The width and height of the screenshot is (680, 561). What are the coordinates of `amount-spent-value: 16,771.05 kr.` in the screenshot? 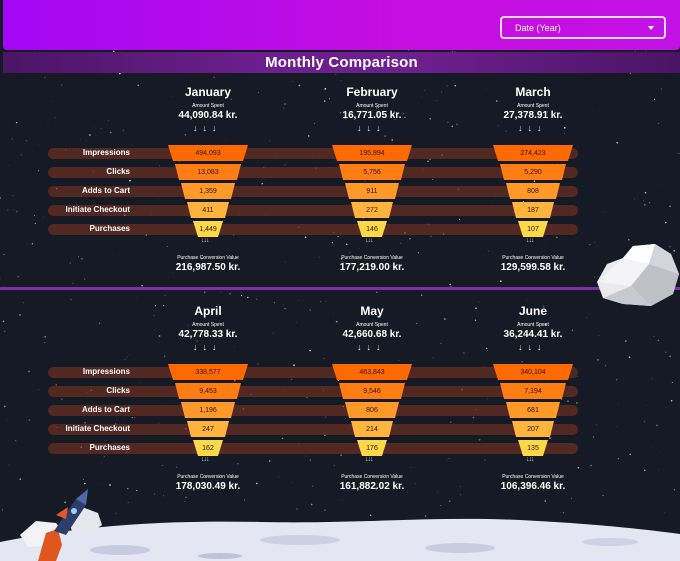 It's located at (372, 115).